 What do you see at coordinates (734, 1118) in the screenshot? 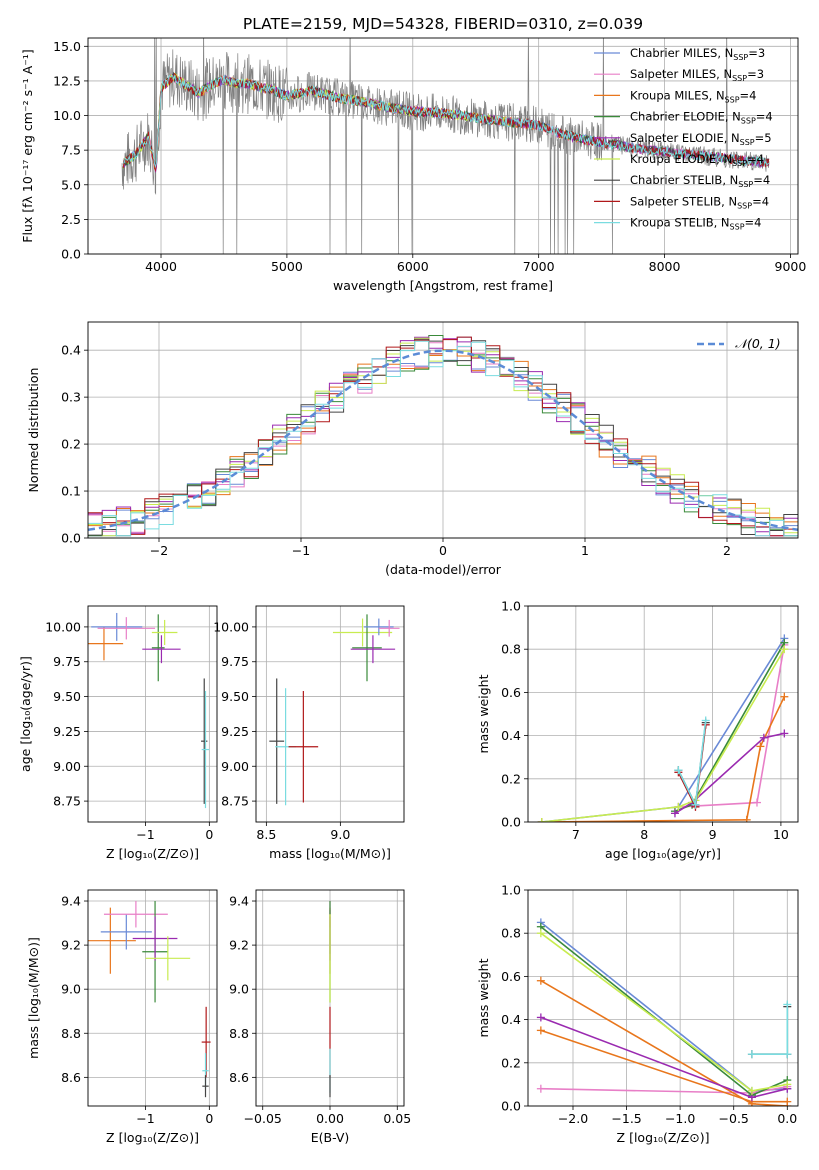
I see `x-tick-label: −0.5` at bounding box center [734, 1118].